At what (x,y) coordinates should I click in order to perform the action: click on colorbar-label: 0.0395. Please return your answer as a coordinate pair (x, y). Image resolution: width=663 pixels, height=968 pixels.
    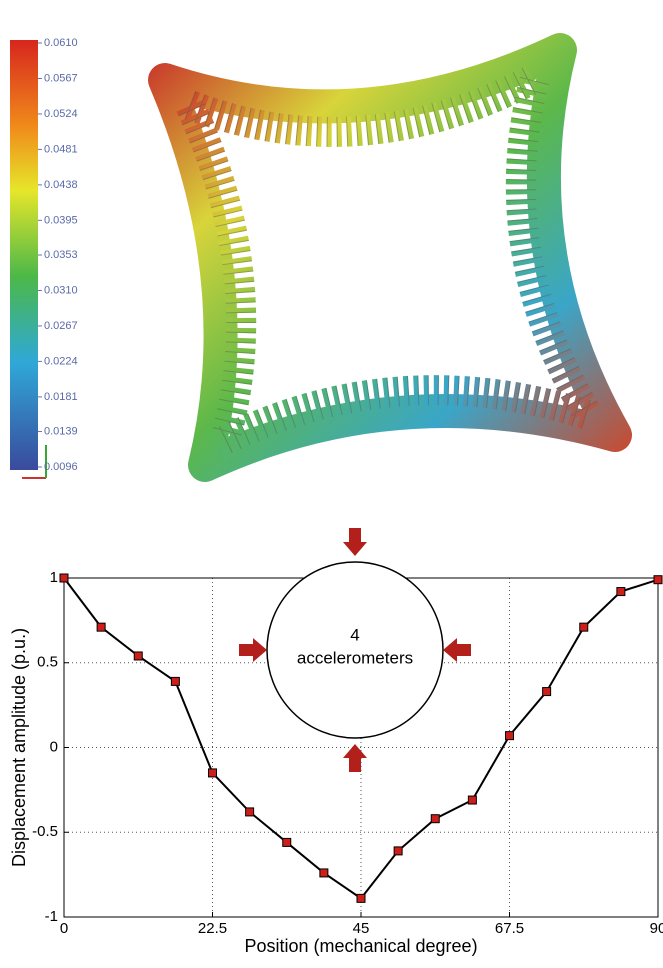
    Looking at the image, I should click on (61, 220).